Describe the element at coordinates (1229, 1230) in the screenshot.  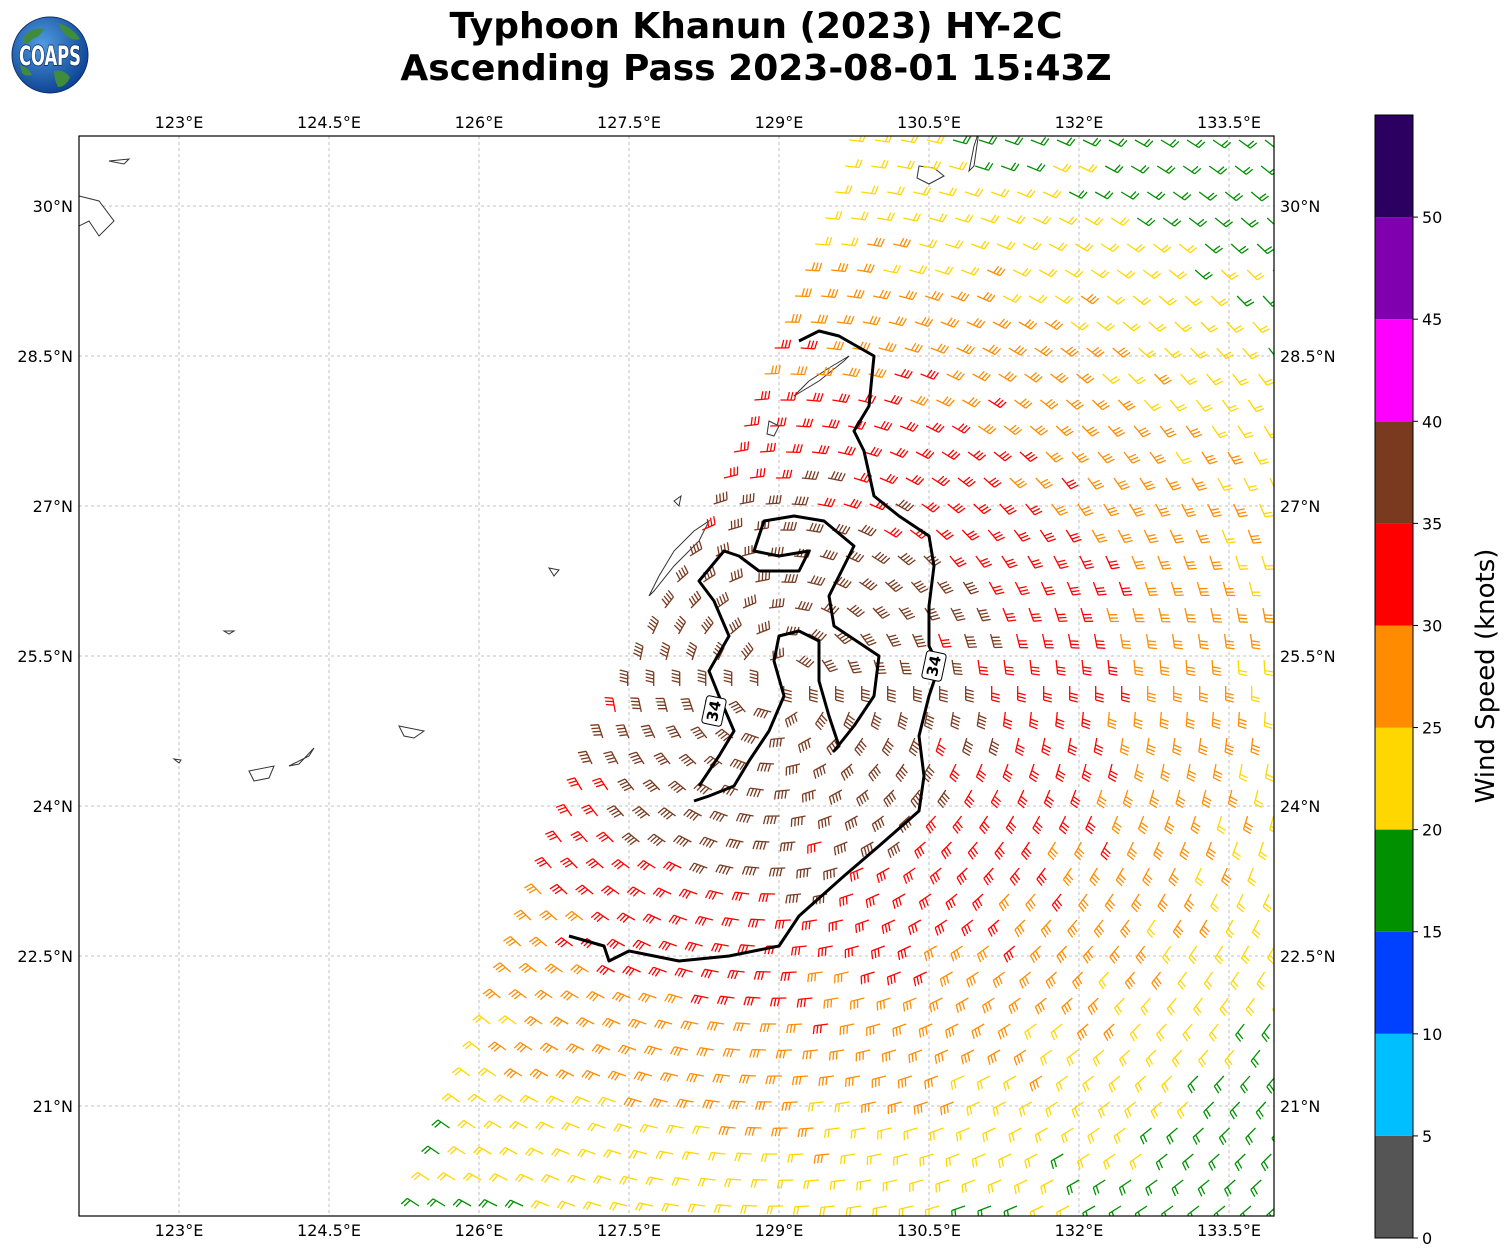
I see `lon-tick-label-bottom: 133.5°E` at that location.